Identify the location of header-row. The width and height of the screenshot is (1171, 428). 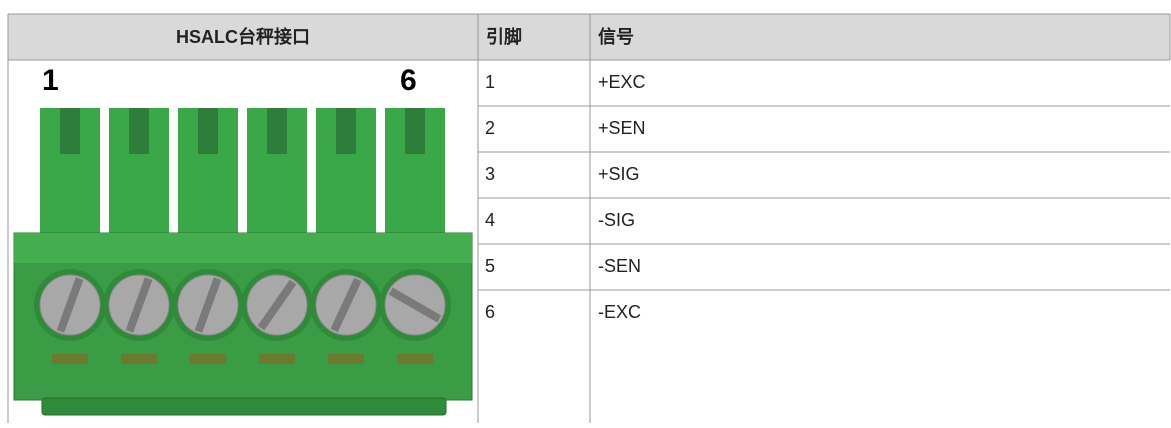
(589, 37).